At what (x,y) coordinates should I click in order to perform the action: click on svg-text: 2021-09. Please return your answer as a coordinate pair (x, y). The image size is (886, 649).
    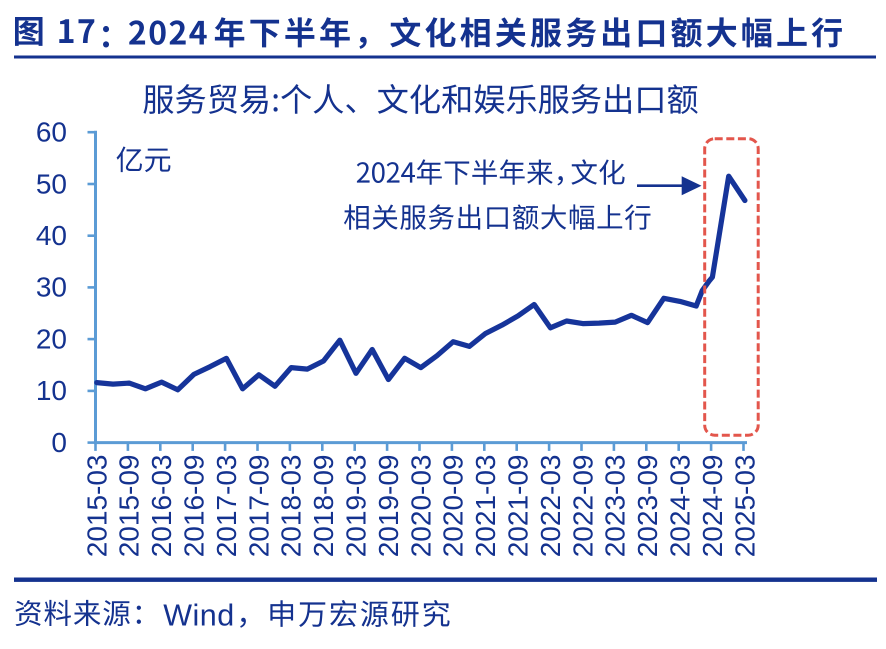
    Looking at the image, I should click on (518, 506).